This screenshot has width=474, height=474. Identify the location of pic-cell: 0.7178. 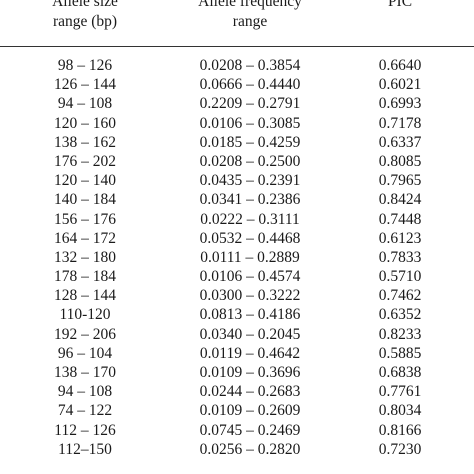
(400, 123).